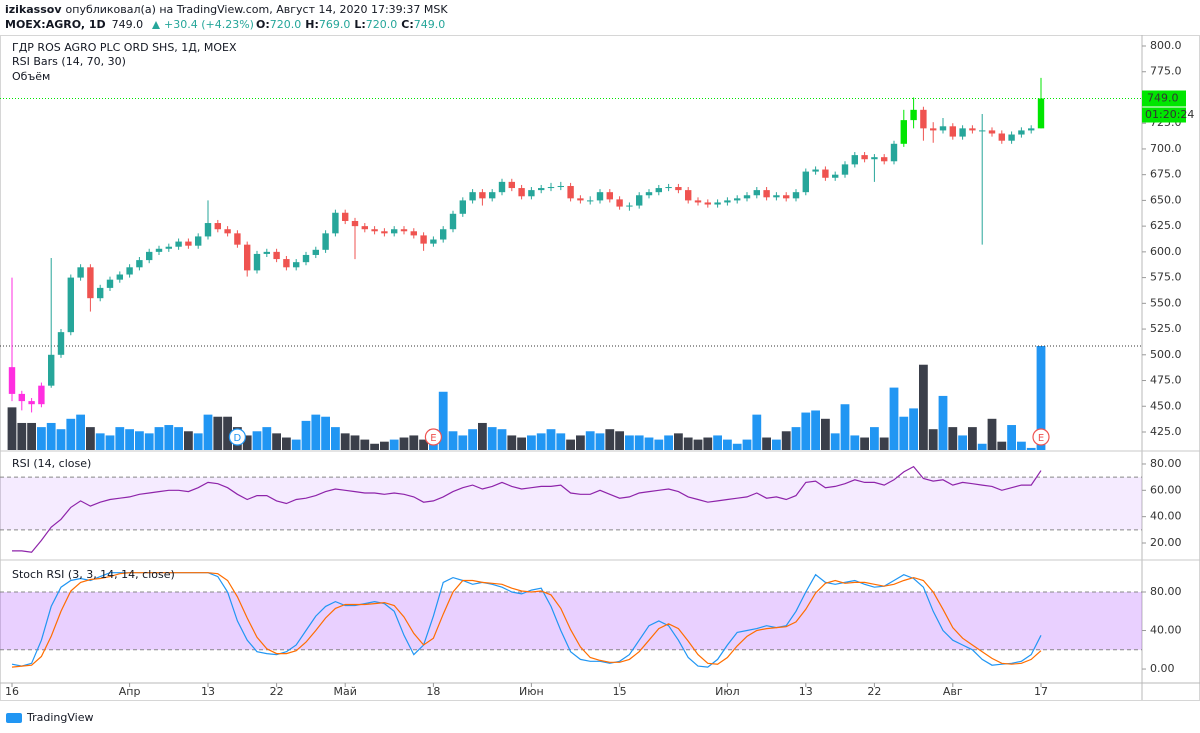 Image resolution: width=1200 pixels, height=733 pixels. What do you see at coordinates (1166, 431) in the screenshot?
I see `y-tick-label: 425.0` at bounding box center [1166, 431].